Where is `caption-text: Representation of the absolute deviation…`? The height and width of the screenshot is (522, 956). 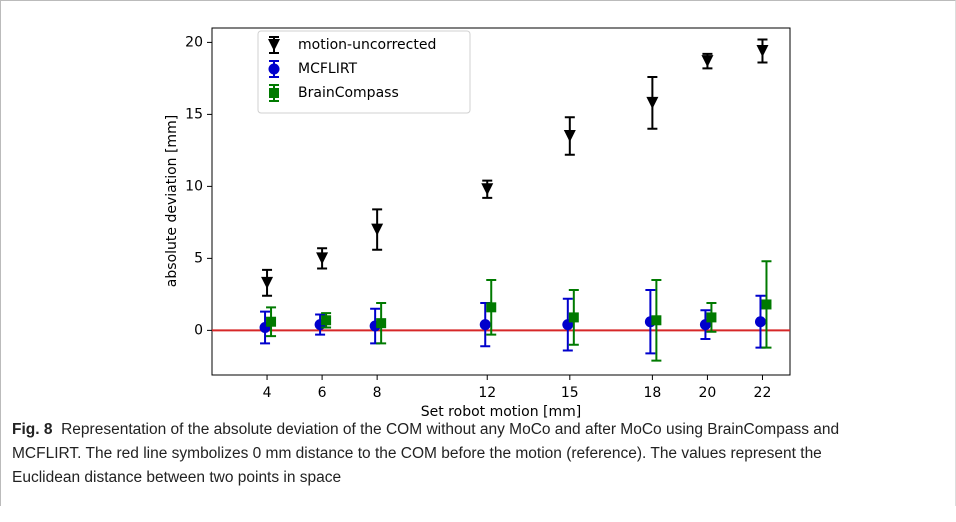
caption-text: Representation of the absolute deviation… is located at coordinates (426, 453).